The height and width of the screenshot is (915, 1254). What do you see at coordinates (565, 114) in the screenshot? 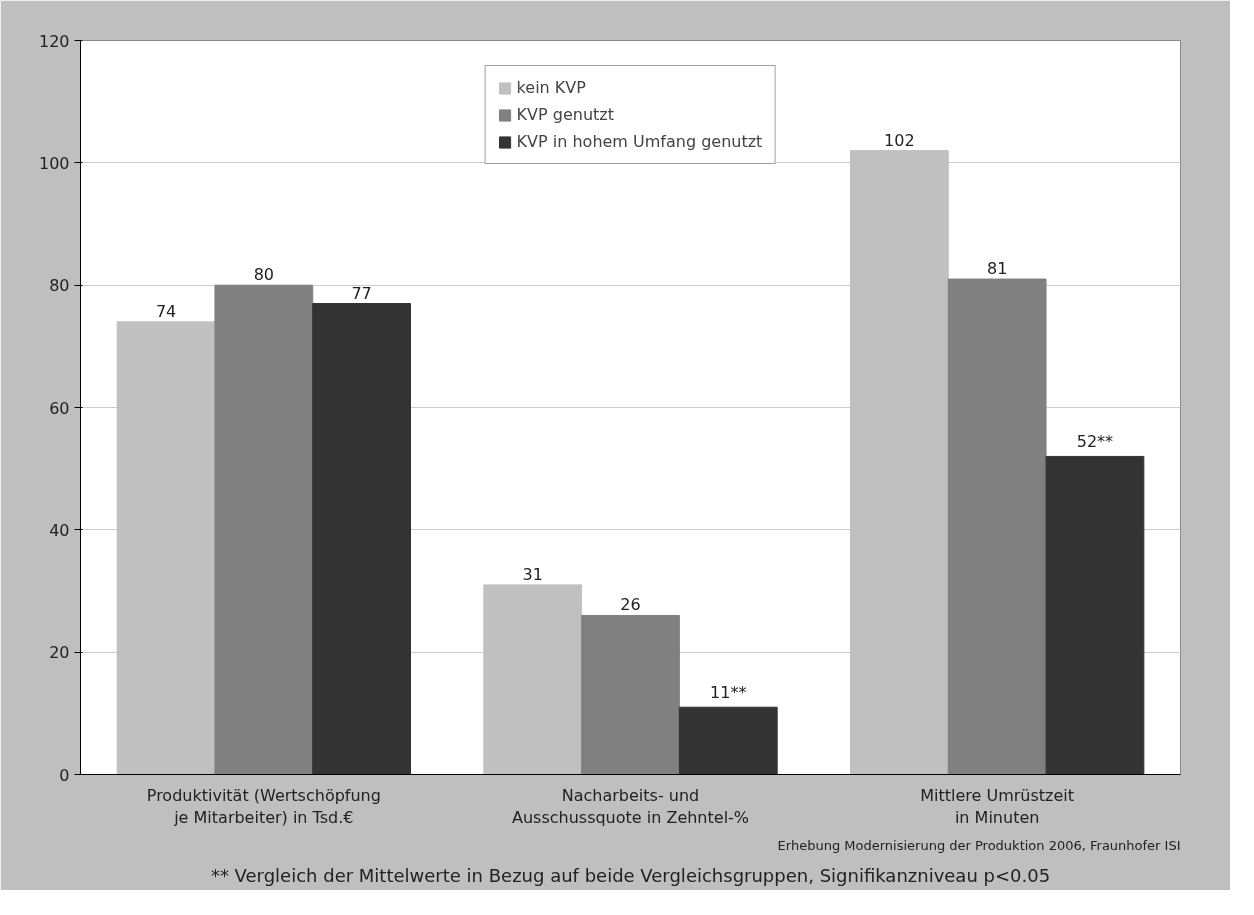
I see `legend-label: KVP genutzt` at bounding box center [565, 114].